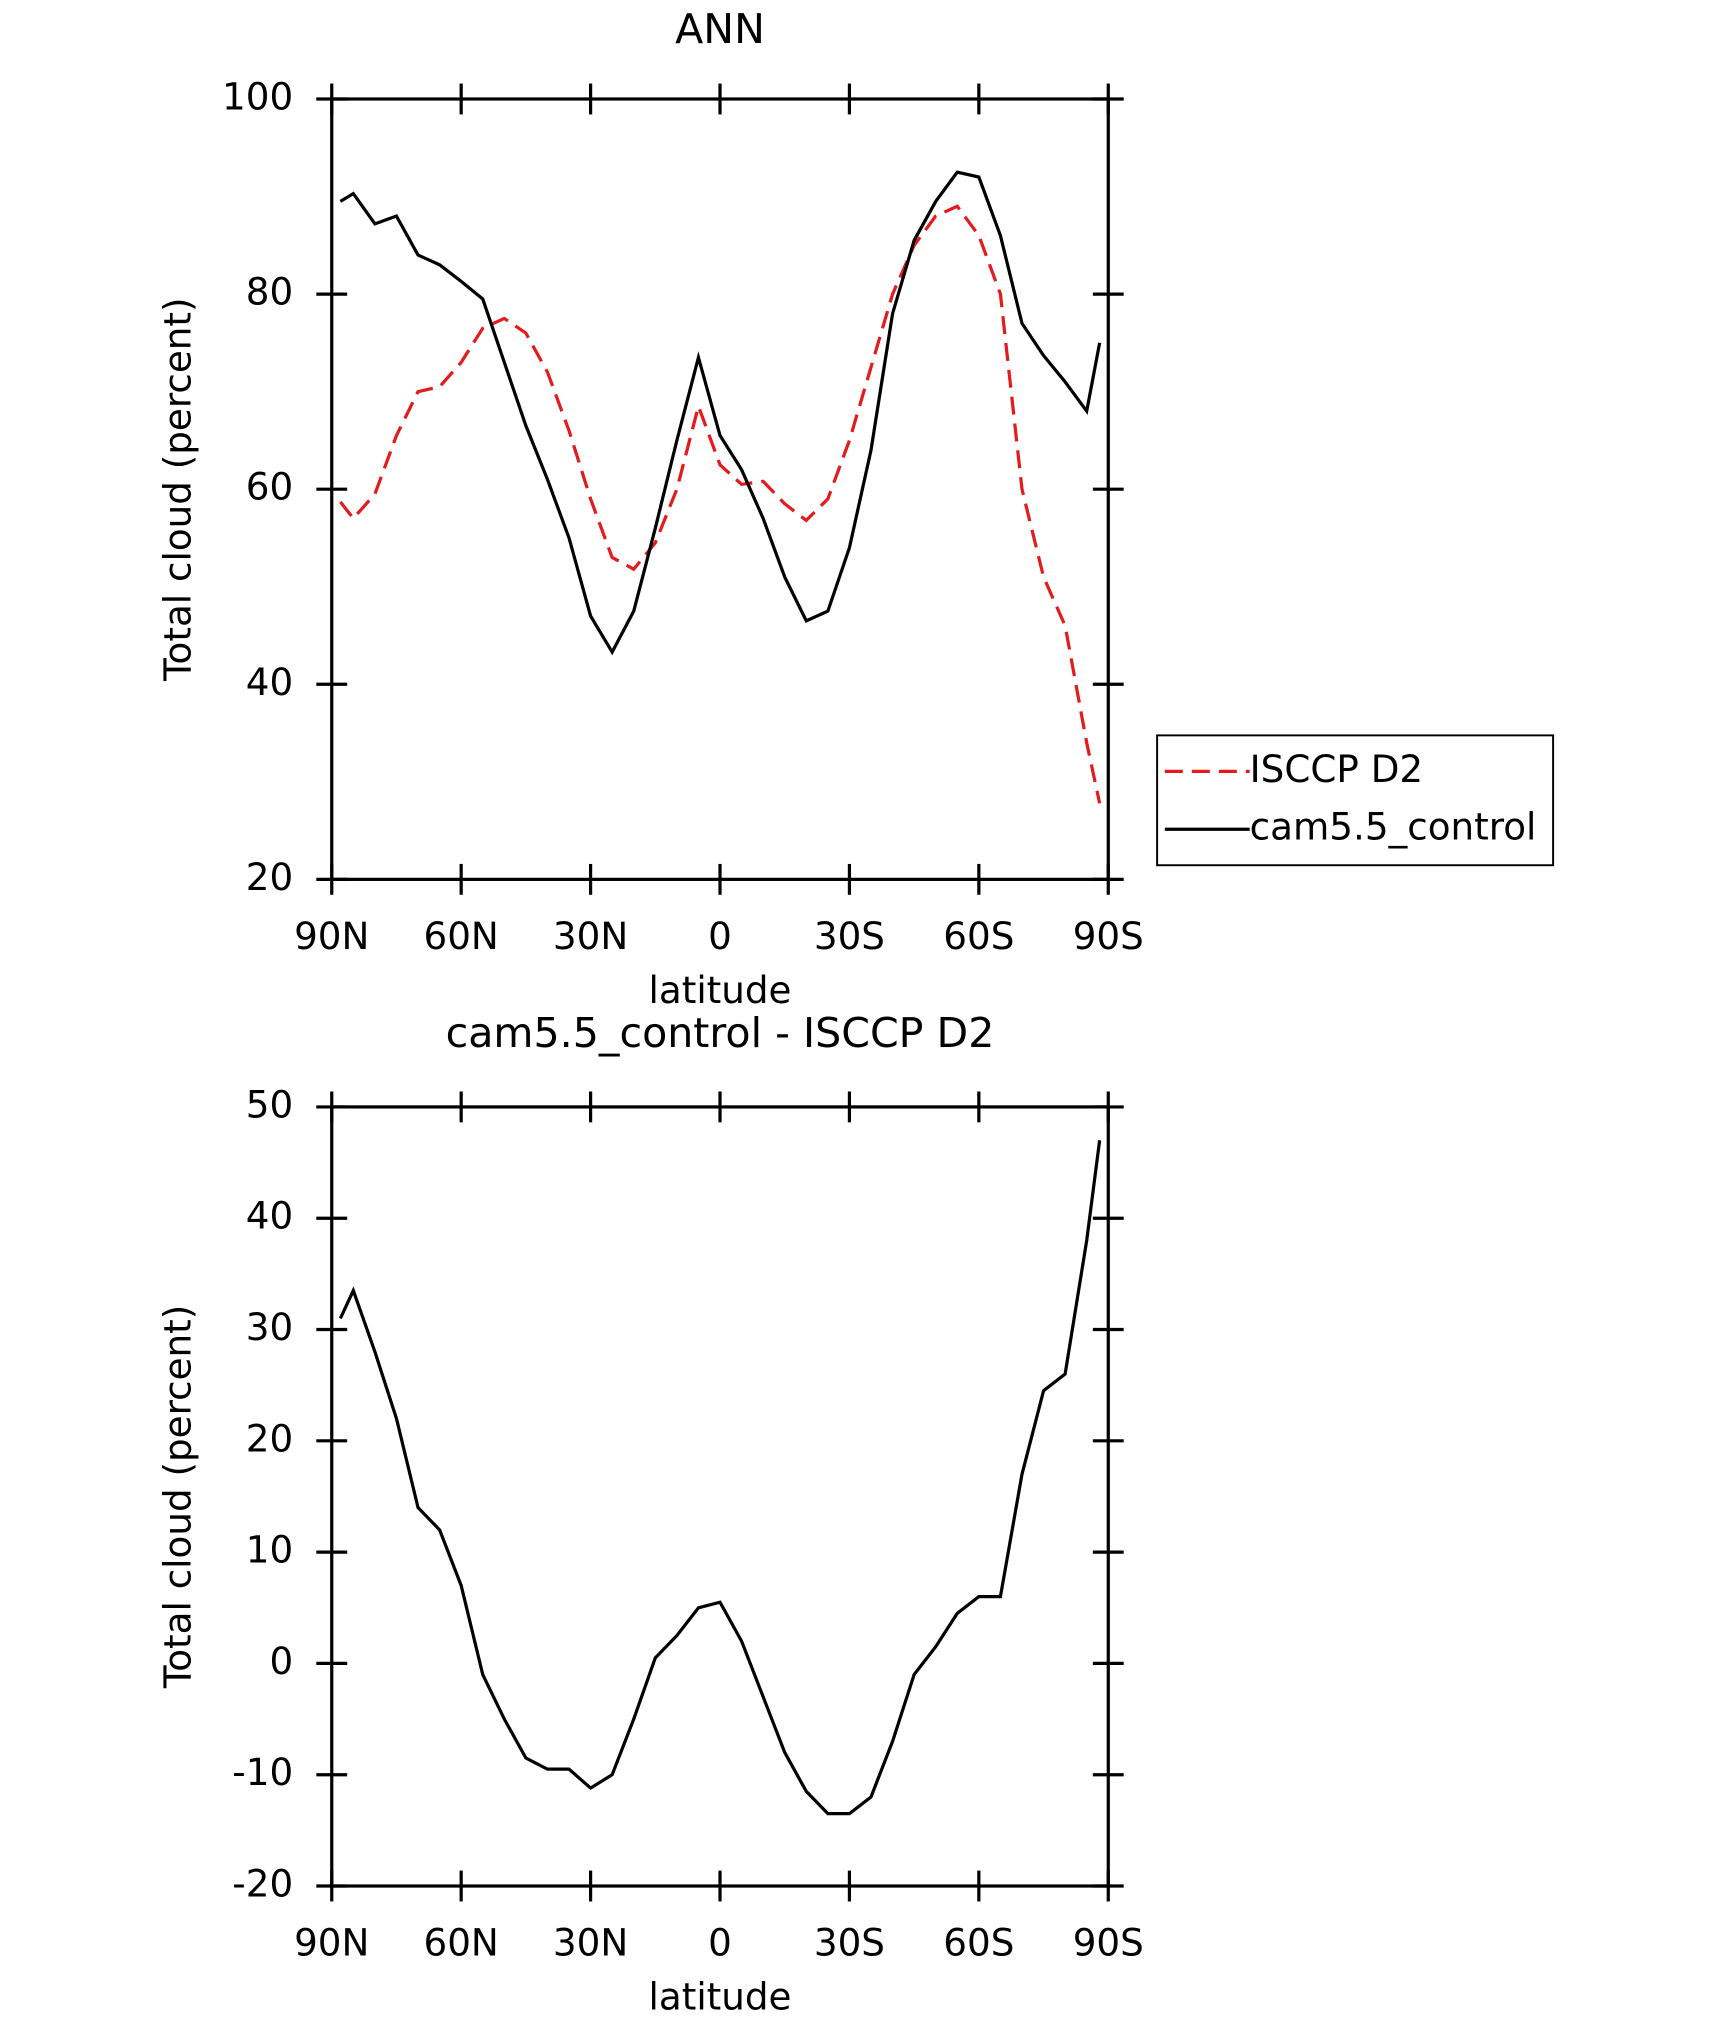 The height and width of the screenshot is (2021, 1710). I want to click on legend-label: ISCCP D2, so click(1336, 769).